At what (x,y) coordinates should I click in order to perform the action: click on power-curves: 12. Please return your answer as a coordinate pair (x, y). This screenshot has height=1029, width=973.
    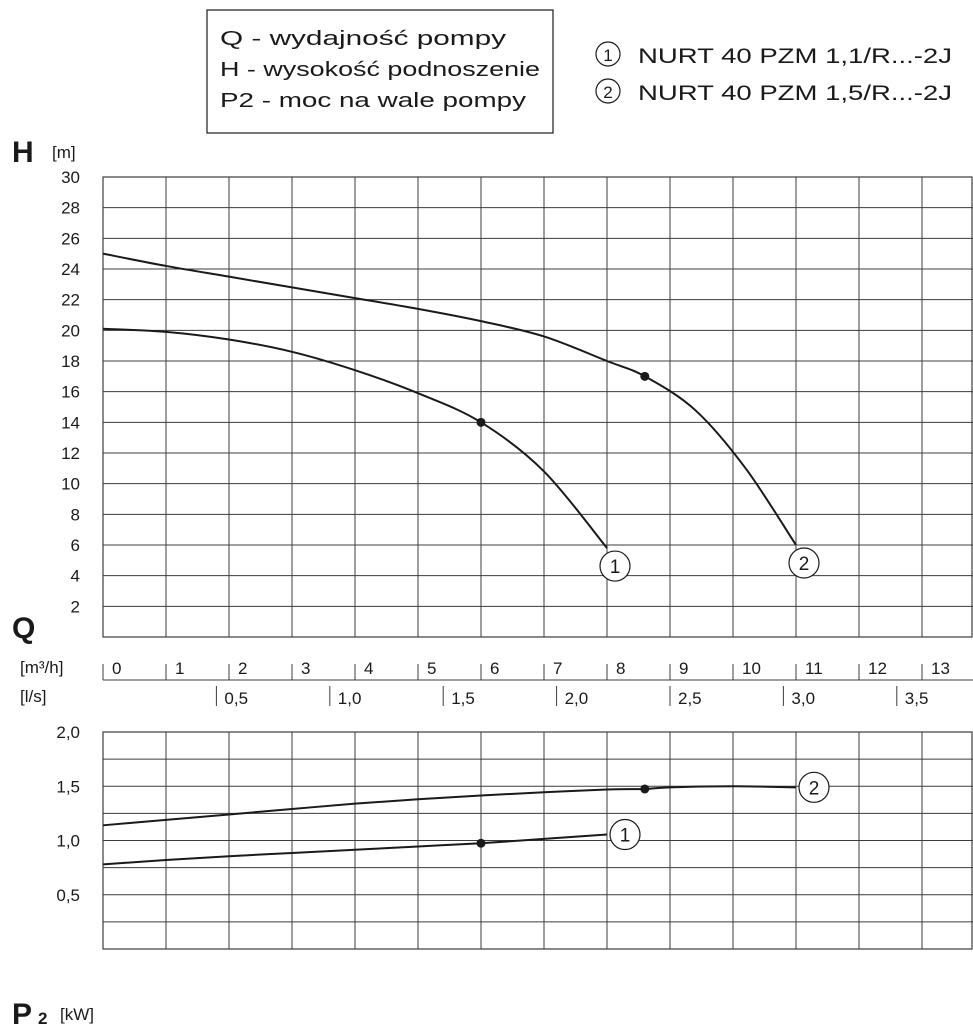
    Looking at the image, I should click on (466, 818).